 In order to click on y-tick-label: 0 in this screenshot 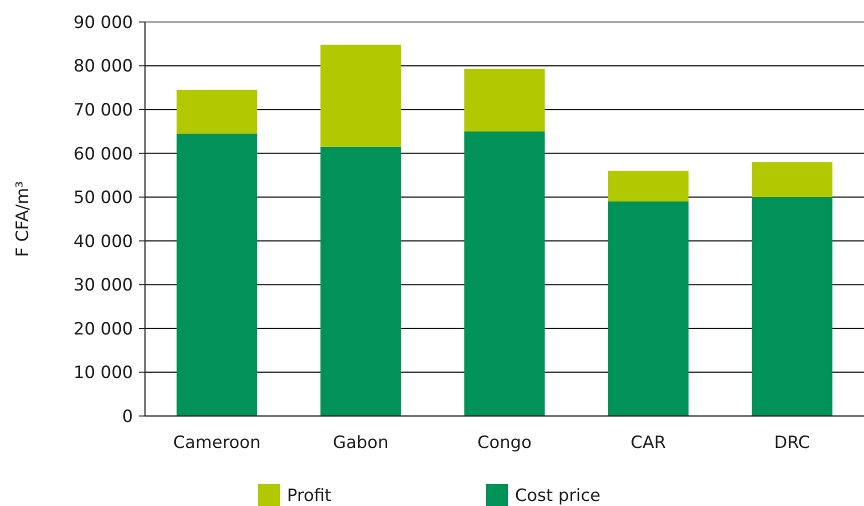, I will do `click(127, 416)`.